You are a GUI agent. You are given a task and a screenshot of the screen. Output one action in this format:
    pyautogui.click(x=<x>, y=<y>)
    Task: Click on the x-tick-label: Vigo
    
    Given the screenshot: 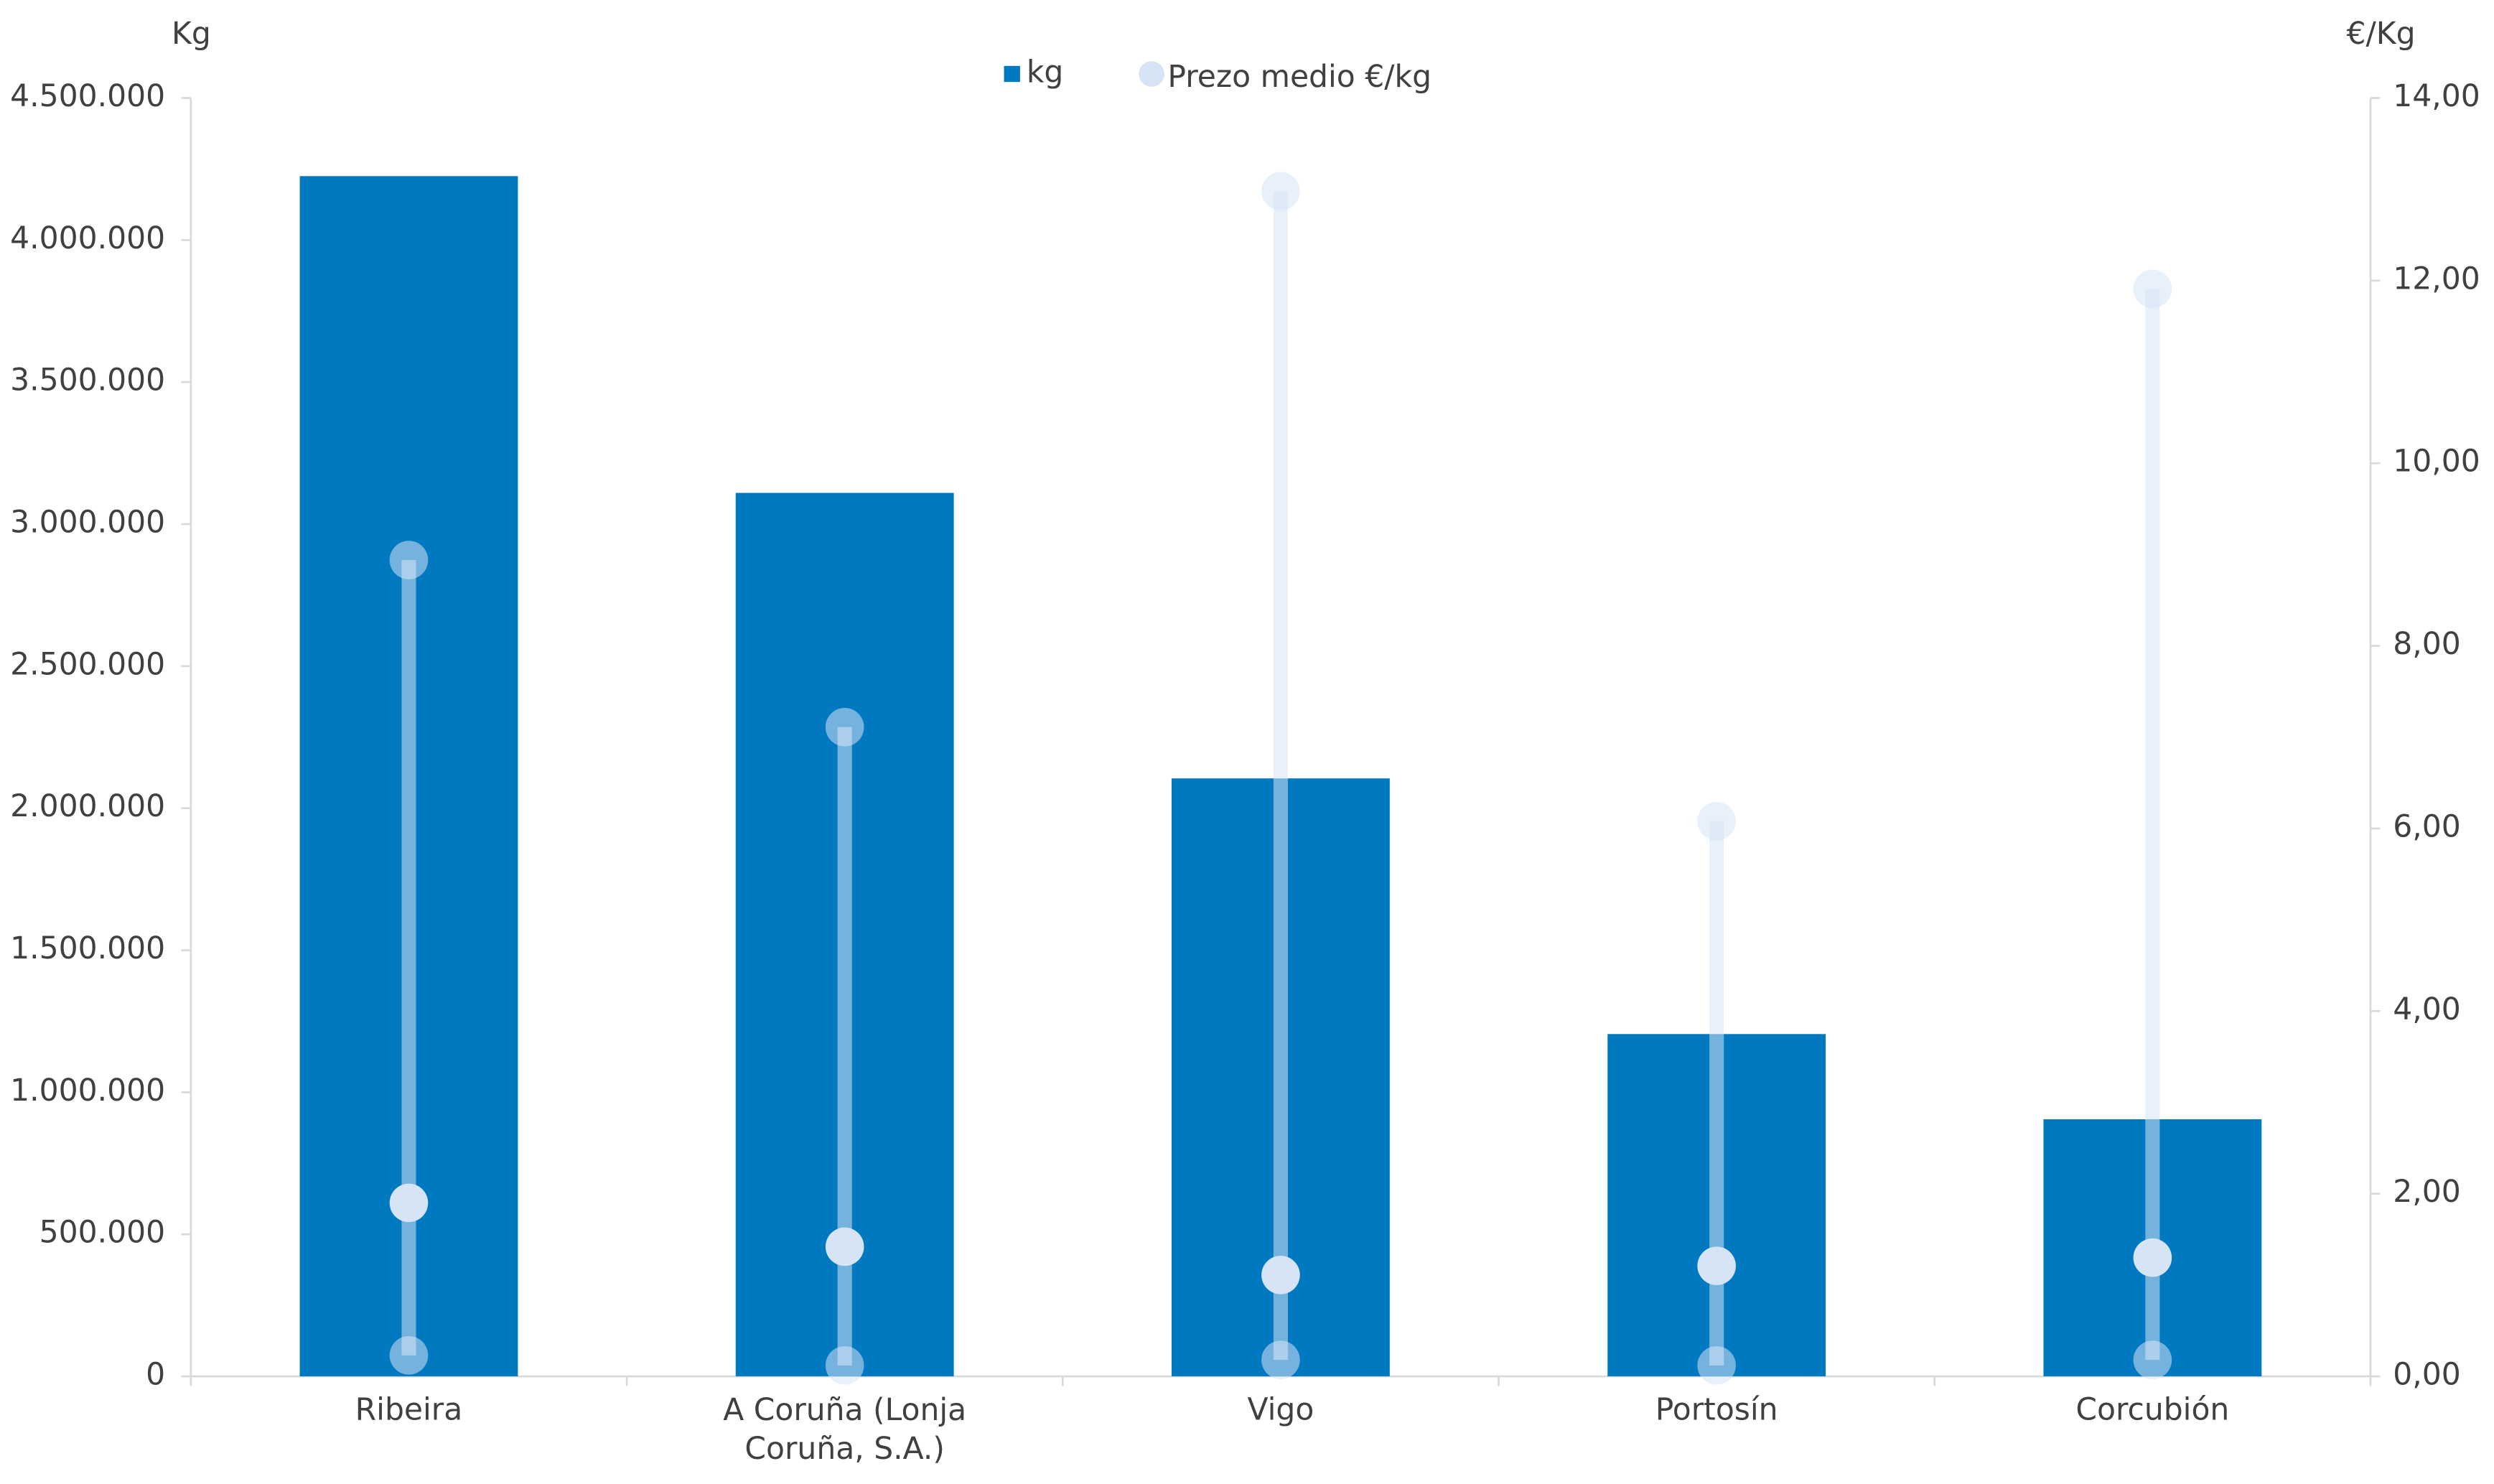 What is the action you would take?
    pyautogui.click(x=1281, y=1410)
    